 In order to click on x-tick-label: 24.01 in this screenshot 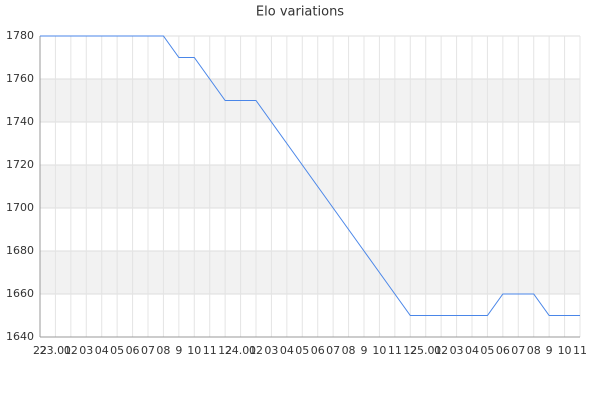, I will do `click(241, 350)`.